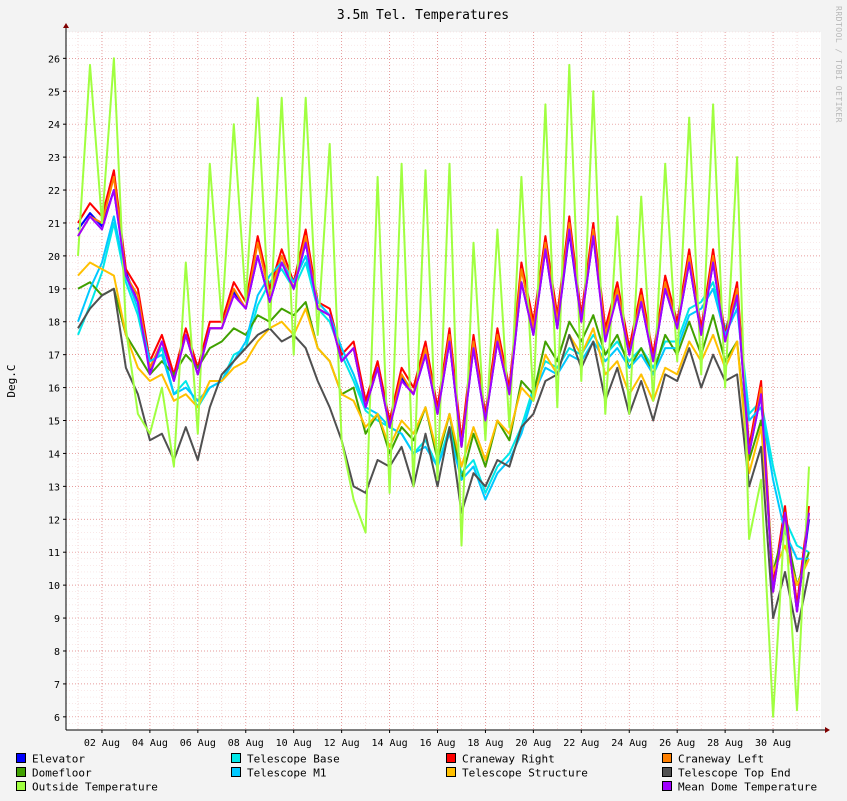 This screenshot has width=847, height=801. What do you see at coordinates (390, 743) in the screenshot?
I see `x-tick-label: 14 Aug` at bounding box center [390, 743].